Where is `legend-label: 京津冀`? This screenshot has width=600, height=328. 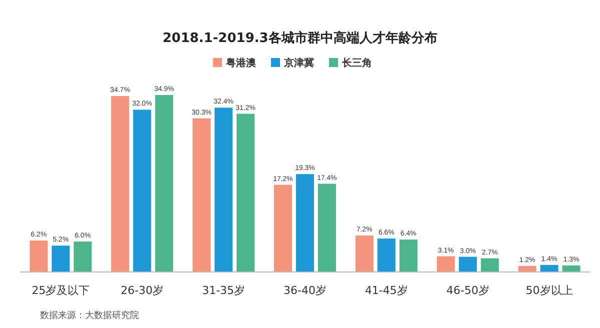
legend-label: 京津冀 is located at coordinates (298, 63).